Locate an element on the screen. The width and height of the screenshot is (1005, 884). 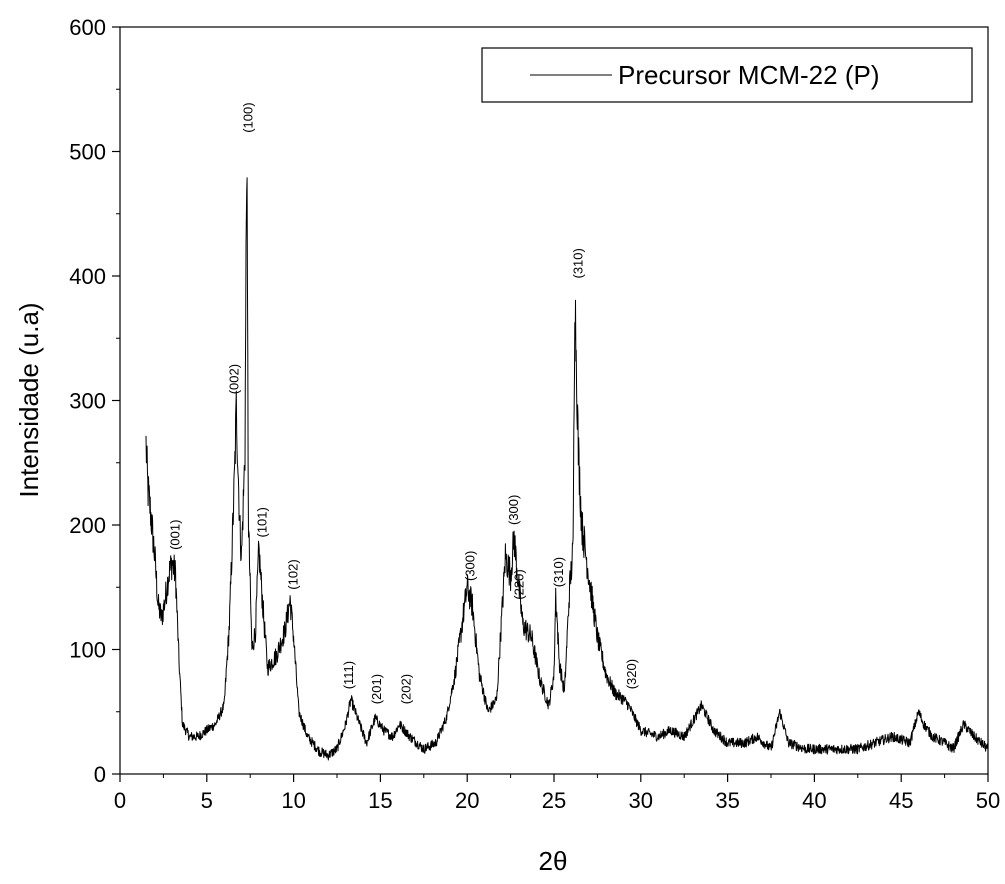
x-axis-title: 2θ is located at coordinates (553, 861).